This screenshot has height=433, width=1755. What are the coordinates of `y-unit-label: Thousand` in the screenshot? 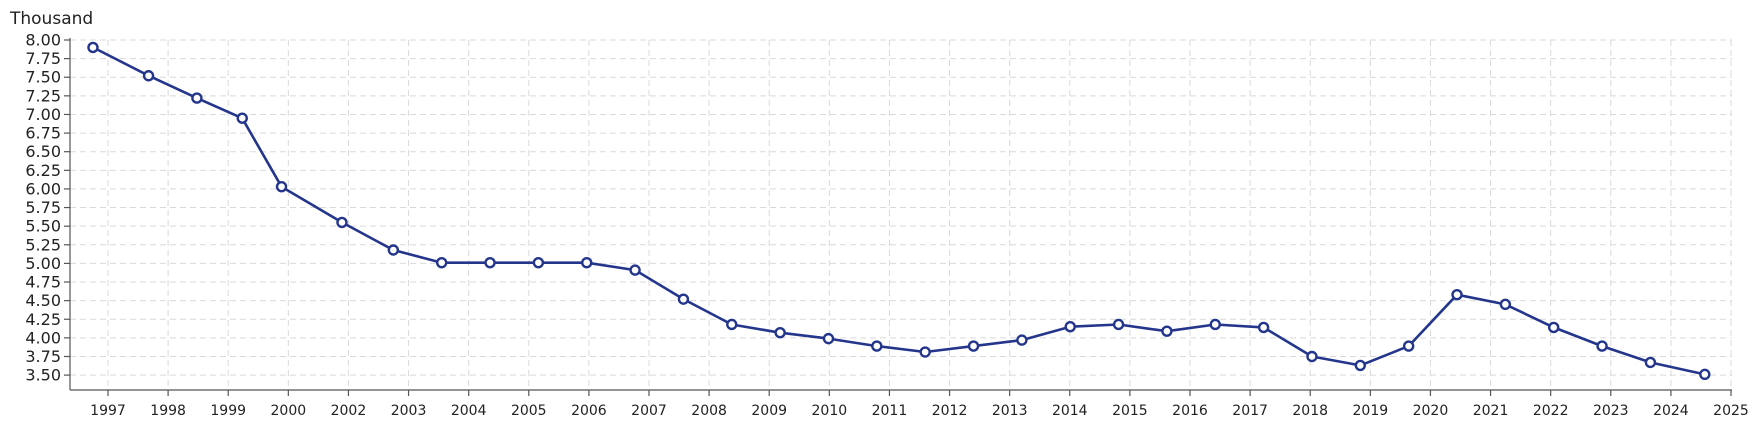 It's located at (51, 19).